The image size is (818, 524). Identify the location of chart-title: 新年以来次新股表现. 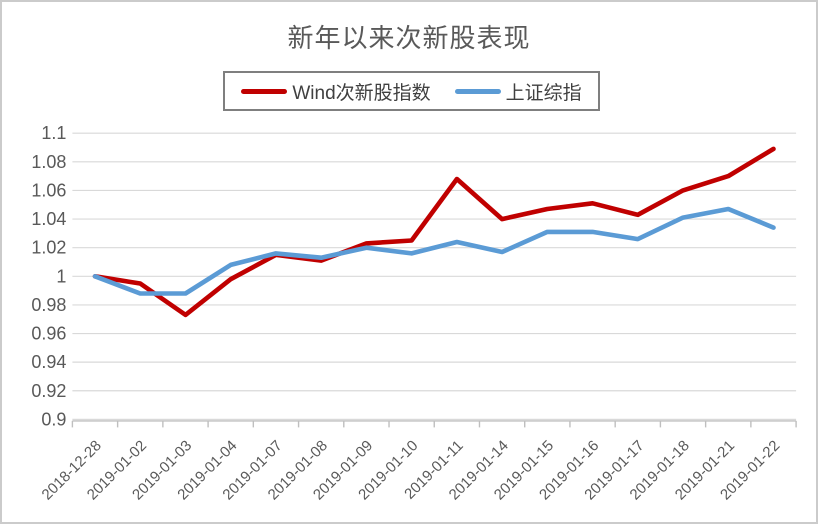
(409, 38).